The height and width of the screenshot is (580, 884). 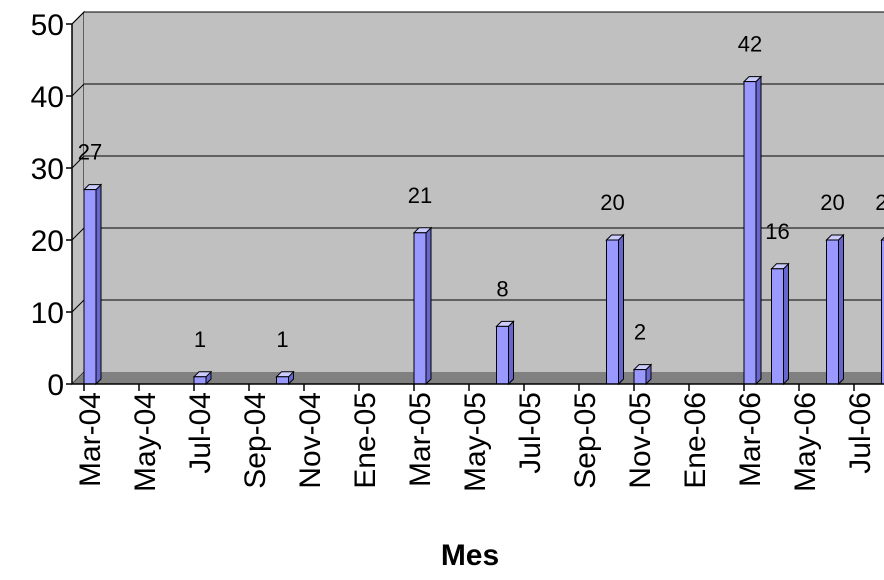 I want to click on x-axis-title: Mes, so click(x=470, y=555).